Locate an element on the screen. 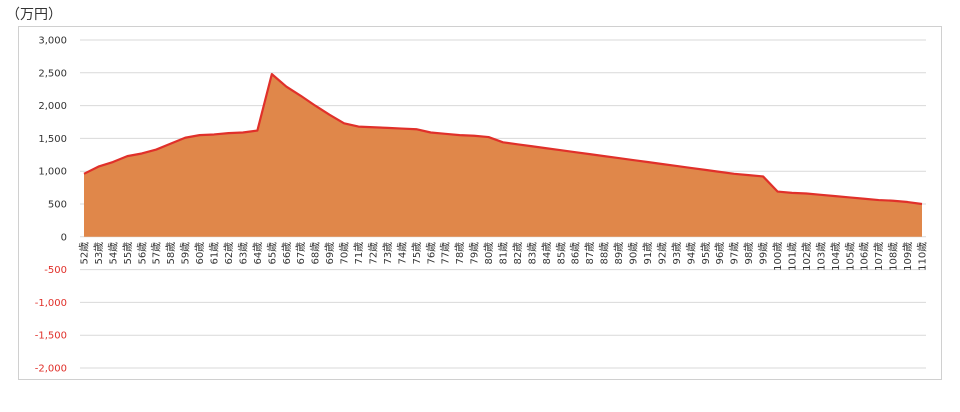 This screenshot has width=960, height=412. x-tick-label: 59歳 is located at coordinates (186, 253).